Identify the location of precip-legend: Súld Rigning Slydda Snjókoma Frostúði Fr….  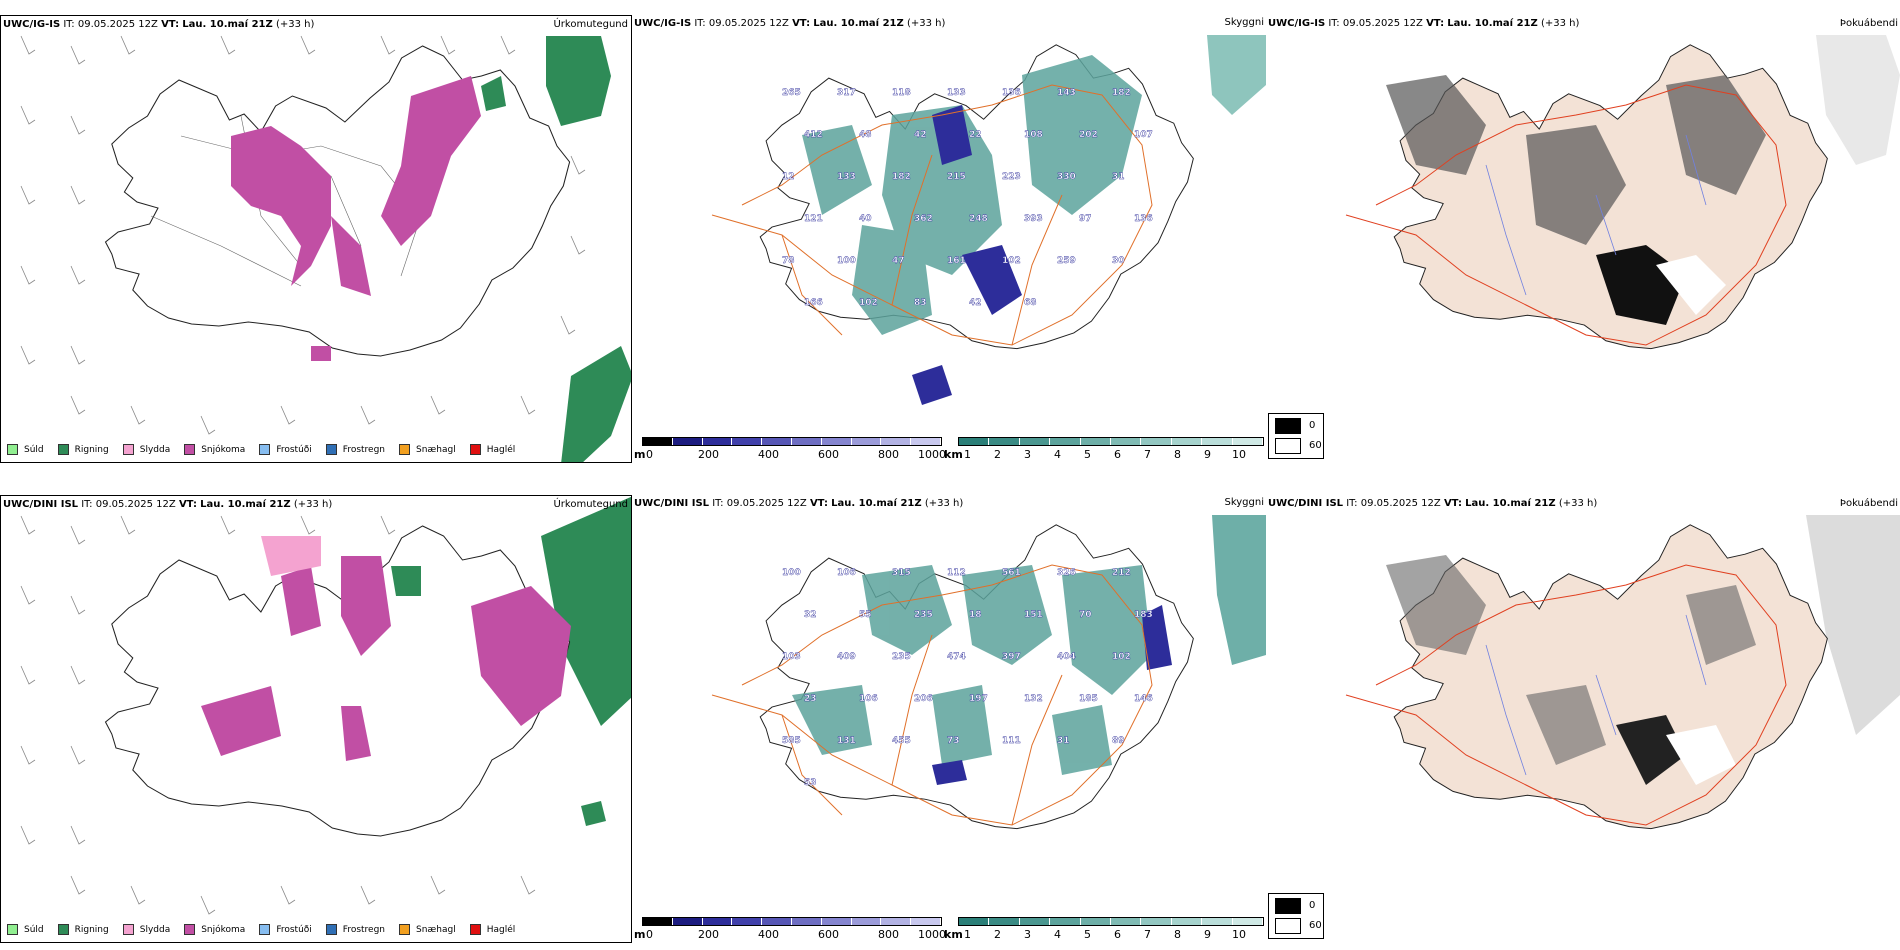
(268, 929).